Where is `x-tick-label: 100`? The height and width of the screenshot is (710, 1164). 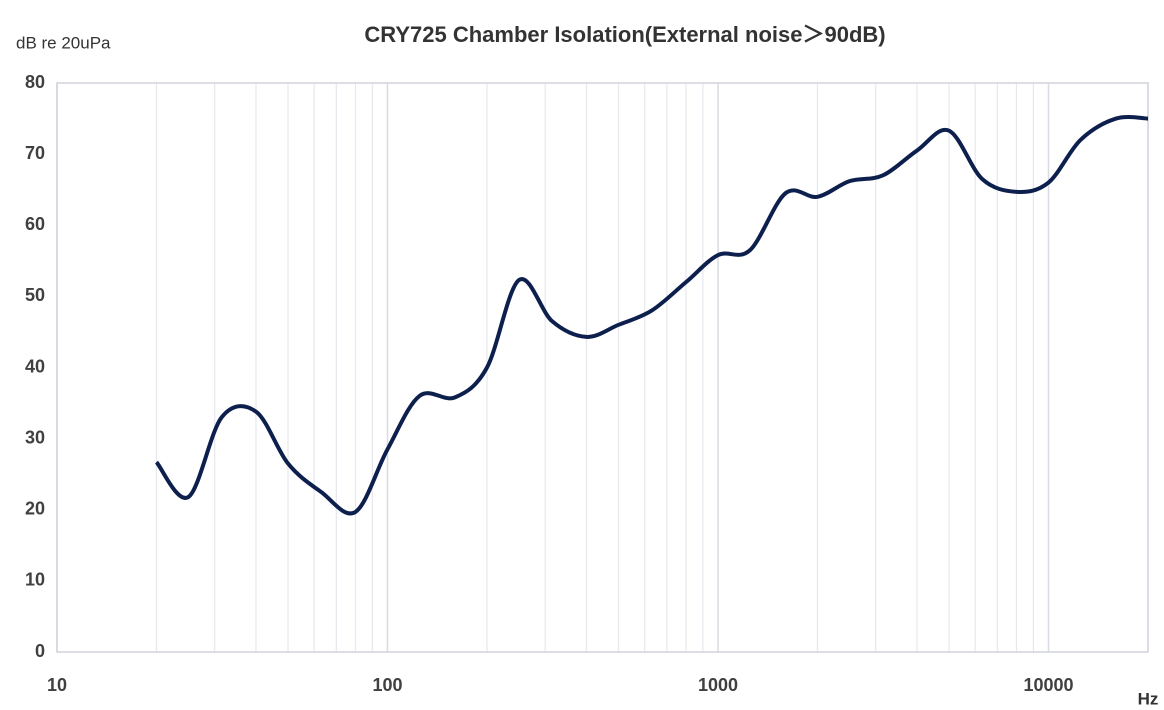
x-tick-label: 100 is located at coordinates (387, 685).